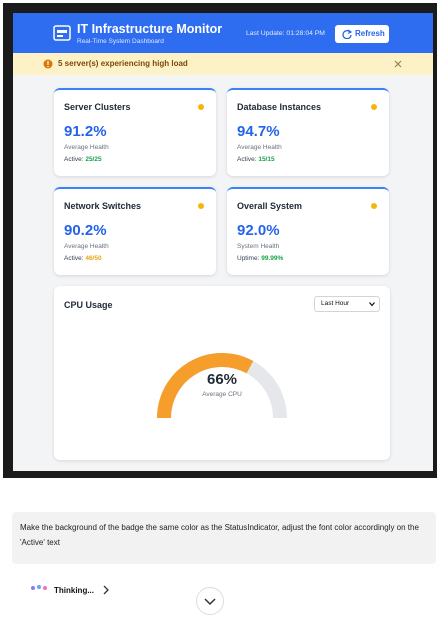 The height and width of the screenshot is (622, 440). Describe the element at coordinates (210, 601) in the screenshot. I see `scroll-down-button` at that location.